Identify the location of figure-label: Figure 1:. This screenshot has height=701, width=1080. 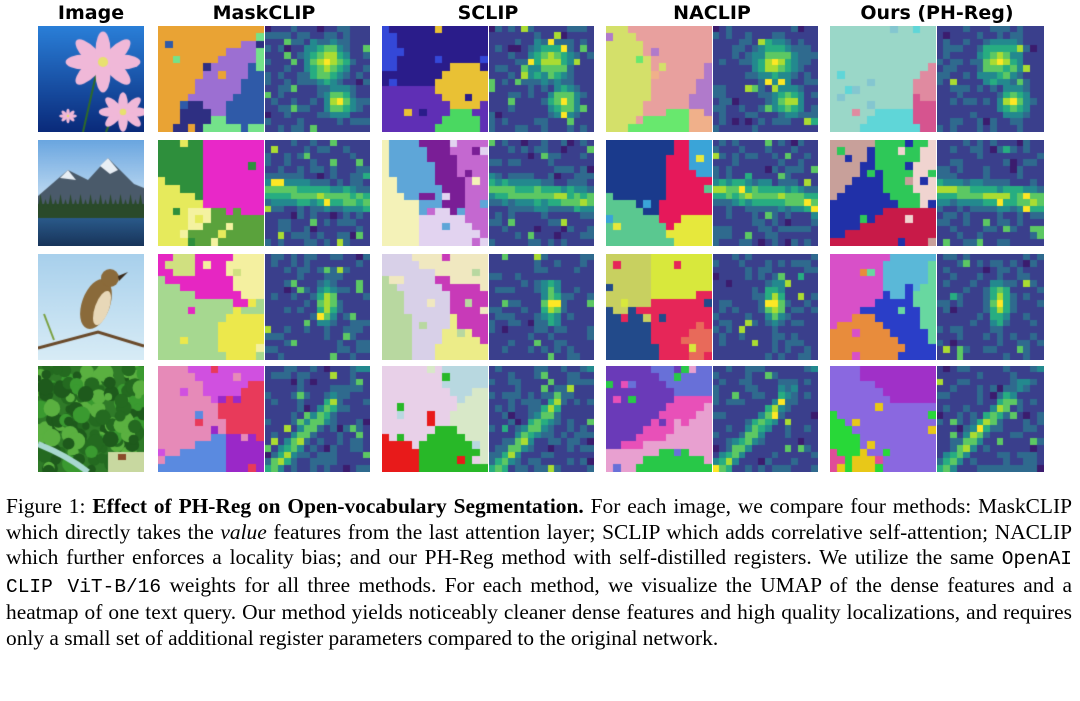
(46, 506).